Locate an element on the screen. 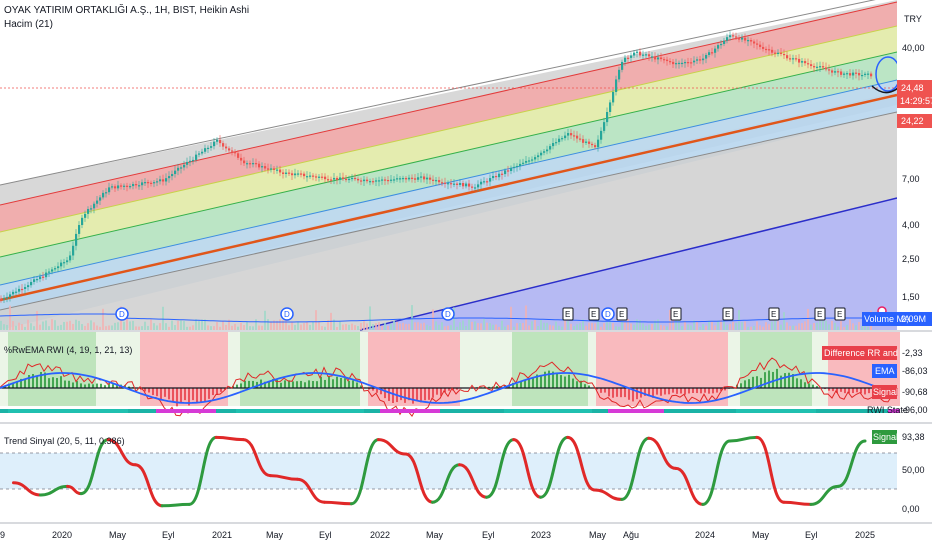 The width and height of the screenshot is (932, 550). trend-segment is located at coordinates (391, 447).